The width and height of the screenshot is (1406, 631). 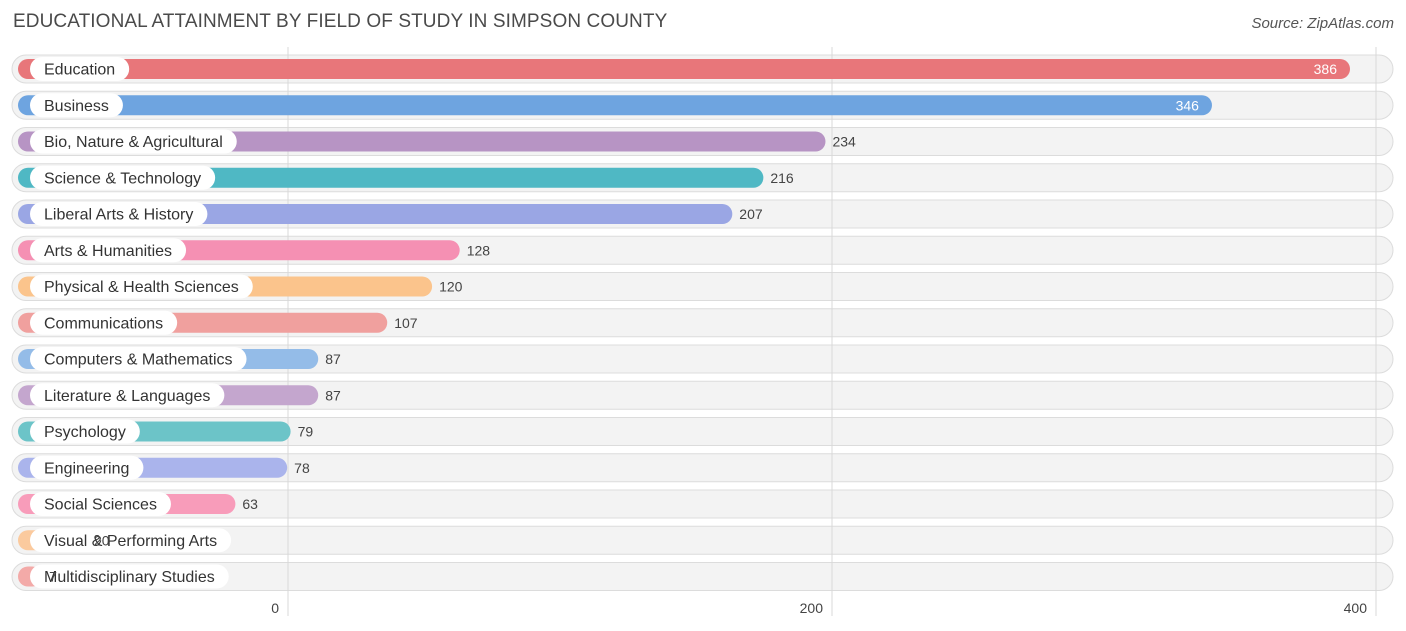 I want to click on x-tick-label: 0, so click(x=275, y=608).